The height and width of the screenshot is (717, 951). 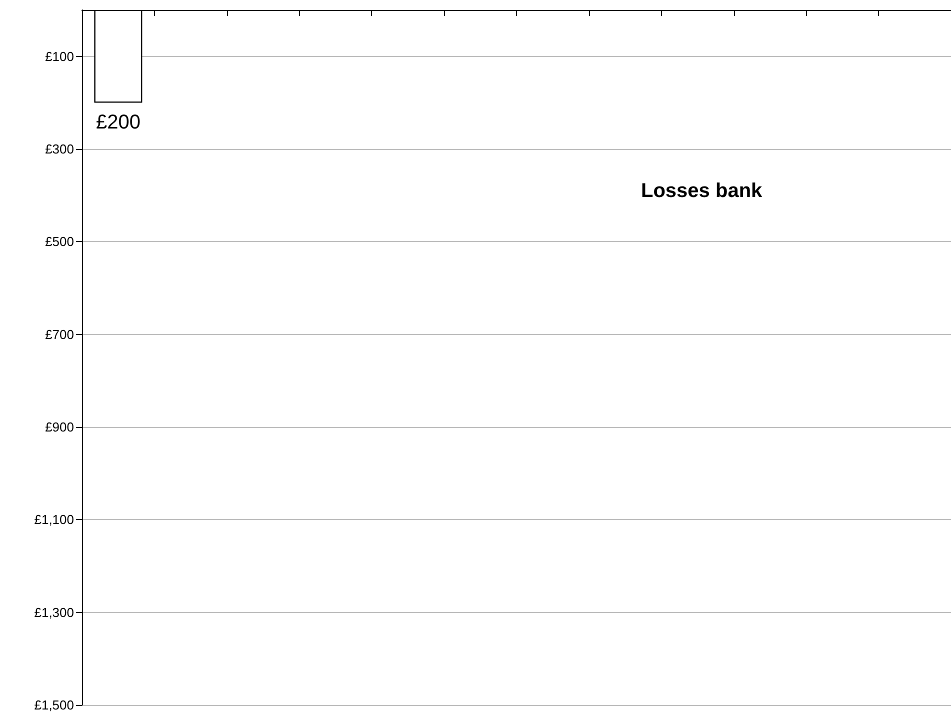 I want to click on y-tick-label: £700, so click(x=59, y=334).